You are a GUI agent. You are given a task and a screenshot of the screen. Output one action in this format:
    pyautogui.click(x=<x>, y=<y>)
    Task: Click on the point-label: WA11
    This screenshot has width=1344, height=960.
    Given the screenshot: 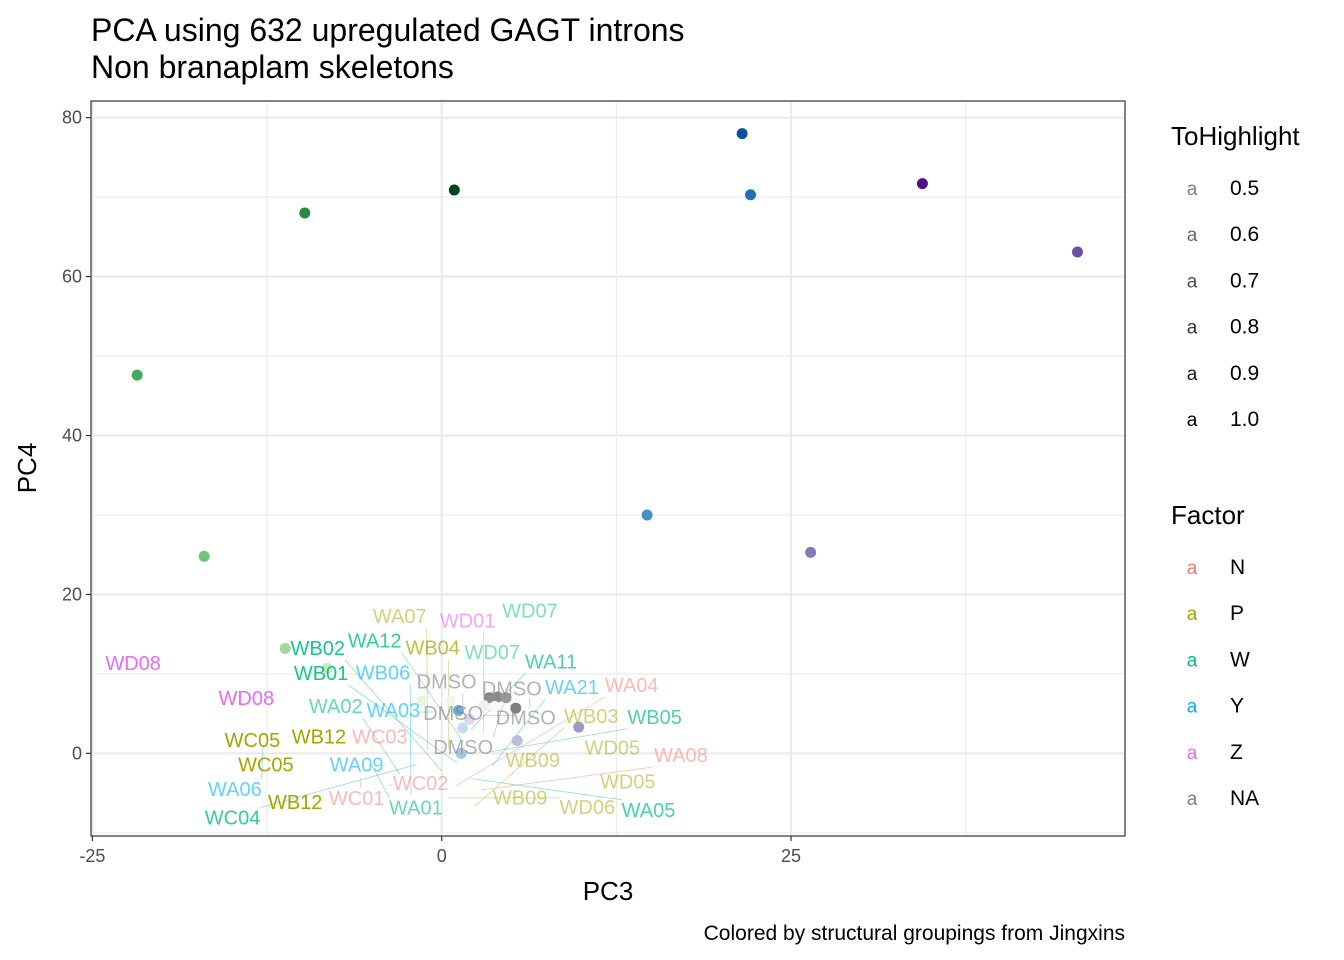 What is the action you would take?
    pyautogui.click(x=551, y=663)
    